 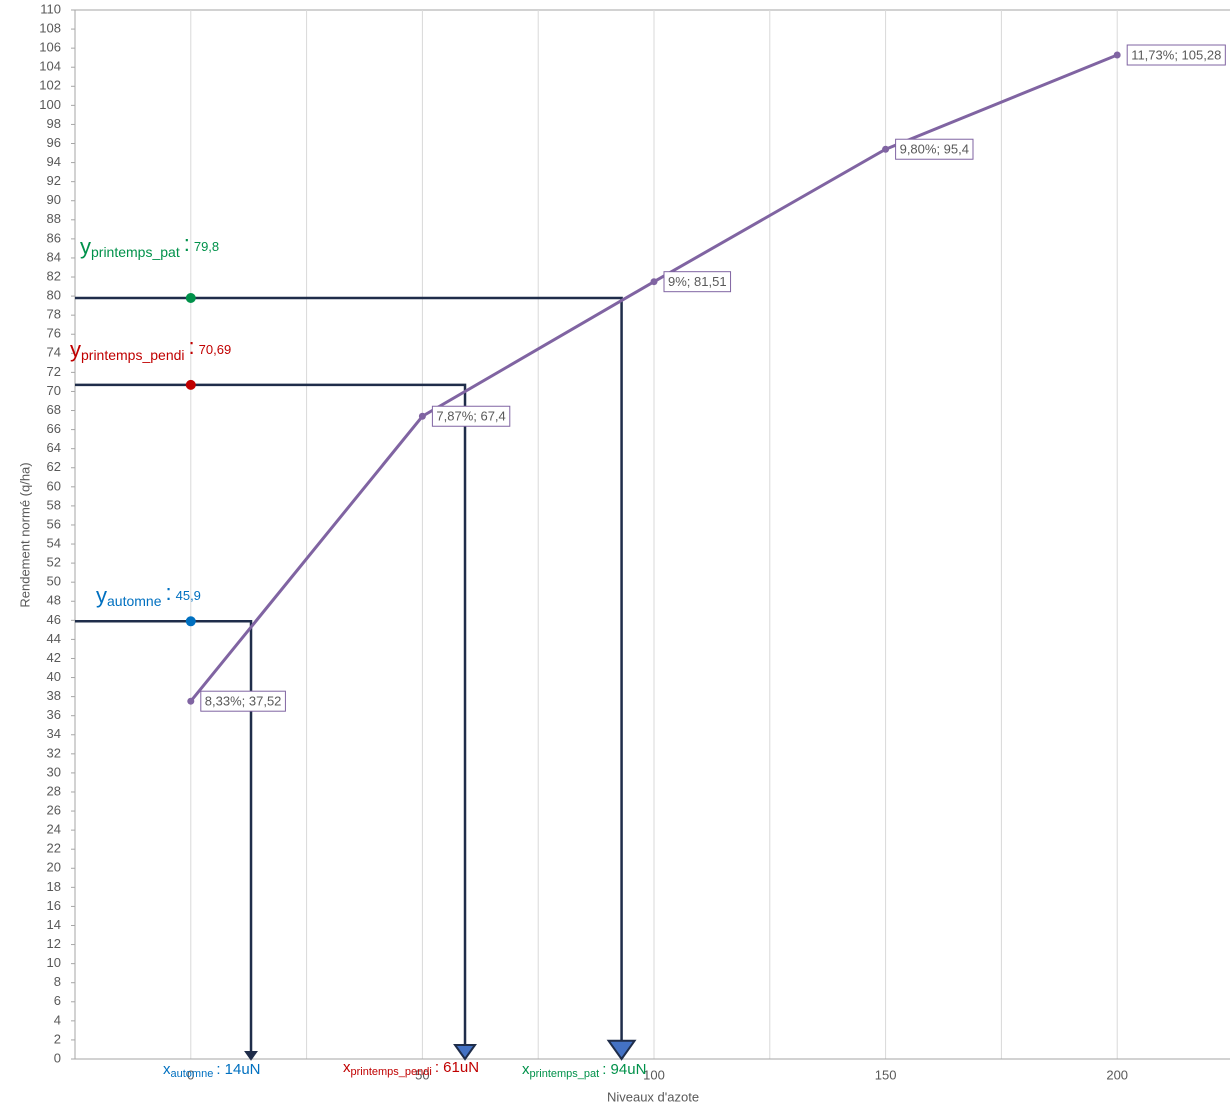 I want to click on x-annotation: xautomne: 14uN, so click(x=212, y=1070).